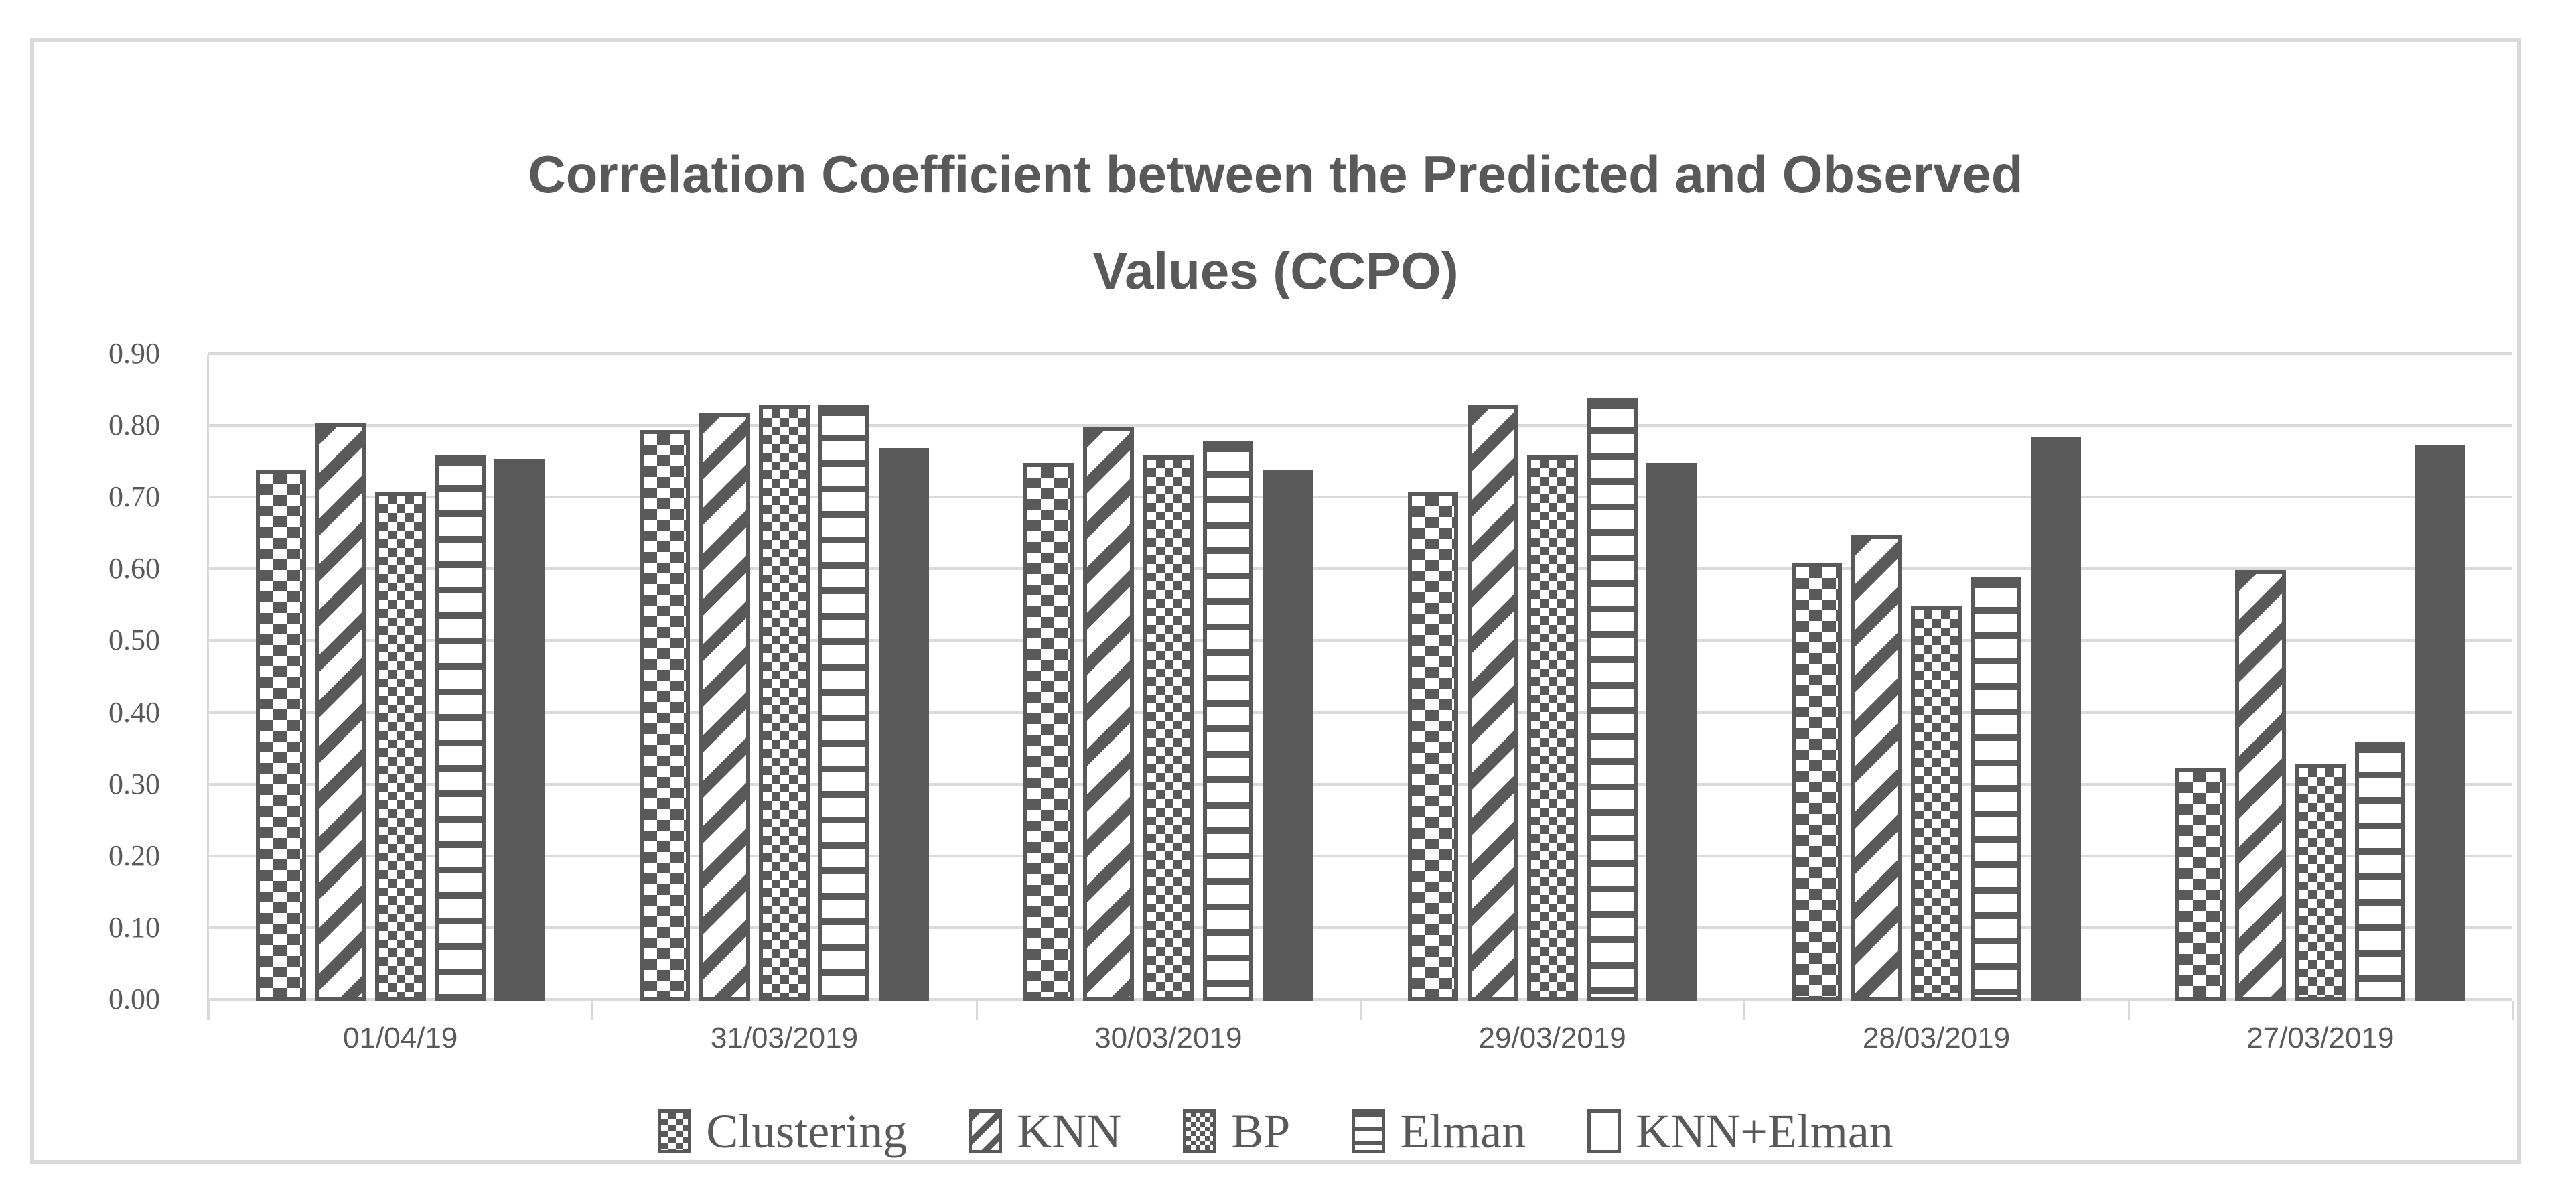 This screenshot has width=2576, height=1195. What do you see at coordinates (1275, 270) in the screenshot?
I see `chart-title-line-2: Values (CCPO)` at bounding box center [1275, 270].